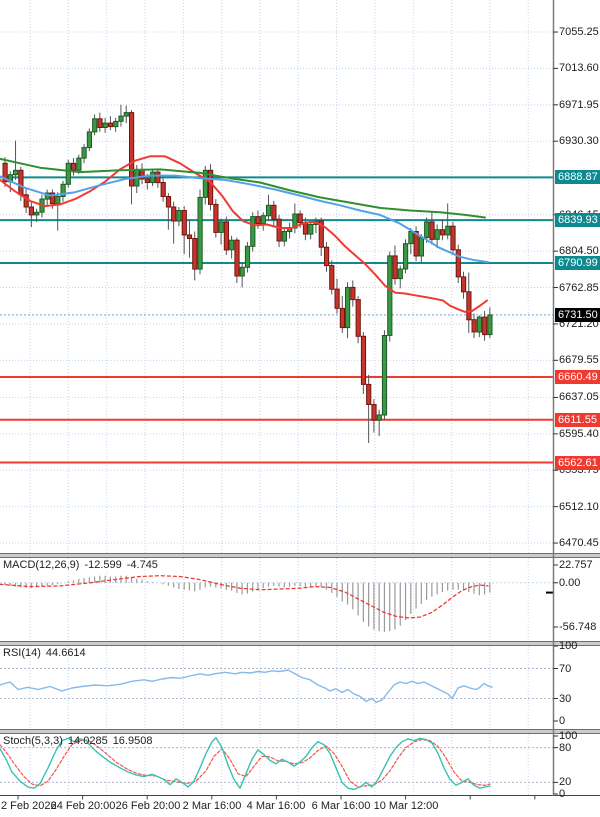 The width and height of the screenshot is (600, 817). What do you see at coordinates (65, 653) in the screenshot?
I see `rsi-value: 44.6614` at bounding box center [65, 653].